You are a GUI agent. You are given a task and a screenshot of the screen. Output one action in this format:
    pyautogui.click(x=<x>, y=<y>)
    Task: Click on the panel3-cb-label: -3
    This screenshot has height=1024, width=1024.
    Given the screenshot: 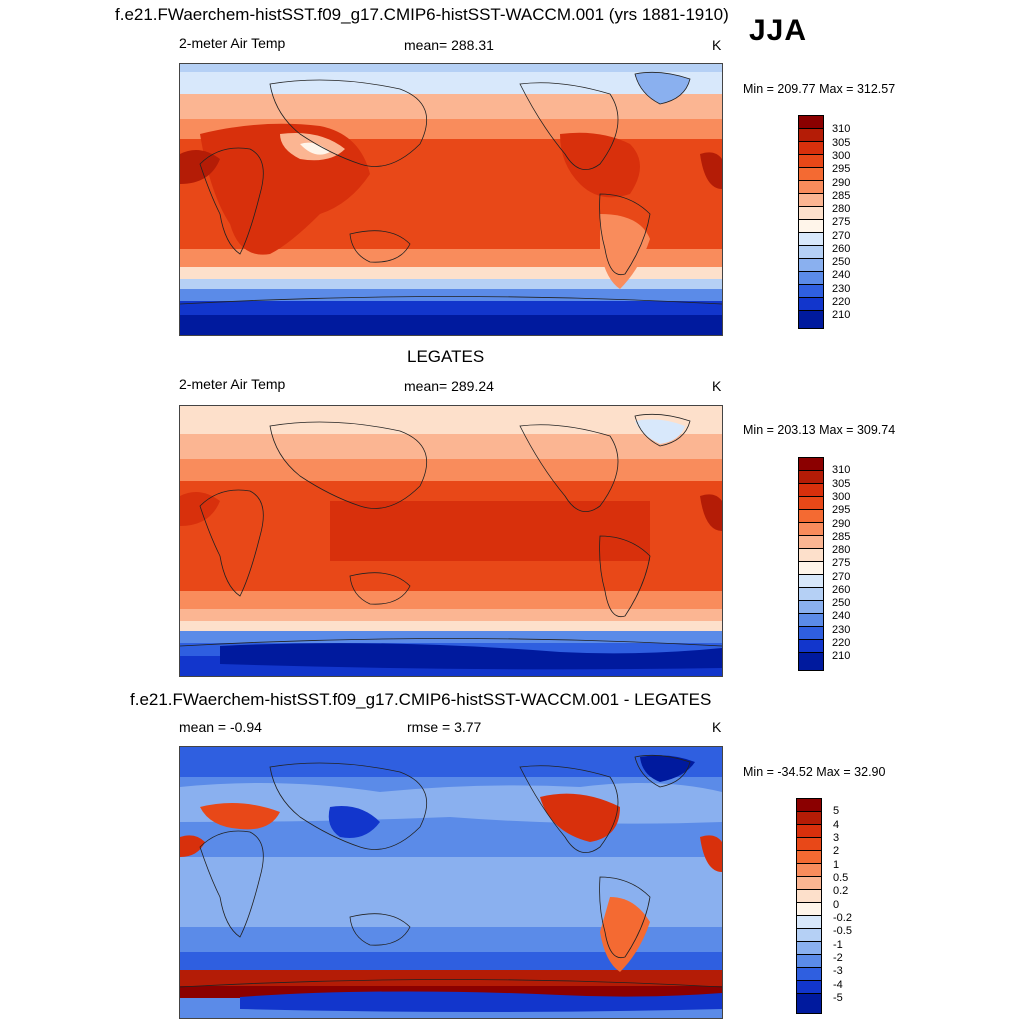 What is the action you would take?
    pyautogui.click(x=838, y=971)
    